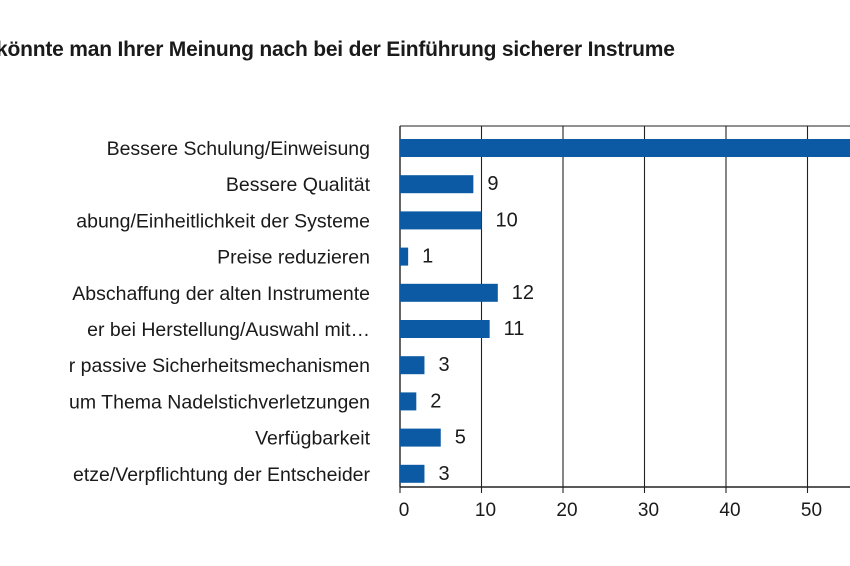 This screenshot has width=850, height=566. What do you see at coordinates (222, 475) in the screenshot?
I see `category-label: etze/Verpflichtung der Entscheider` at bounding box center [222, 475].